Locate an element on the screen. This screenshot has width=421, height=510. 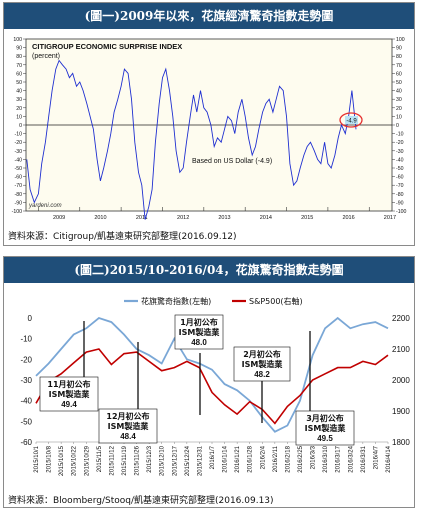
chart2-xtick-label: 2016/1/28 is located at coordinates (251, 458).